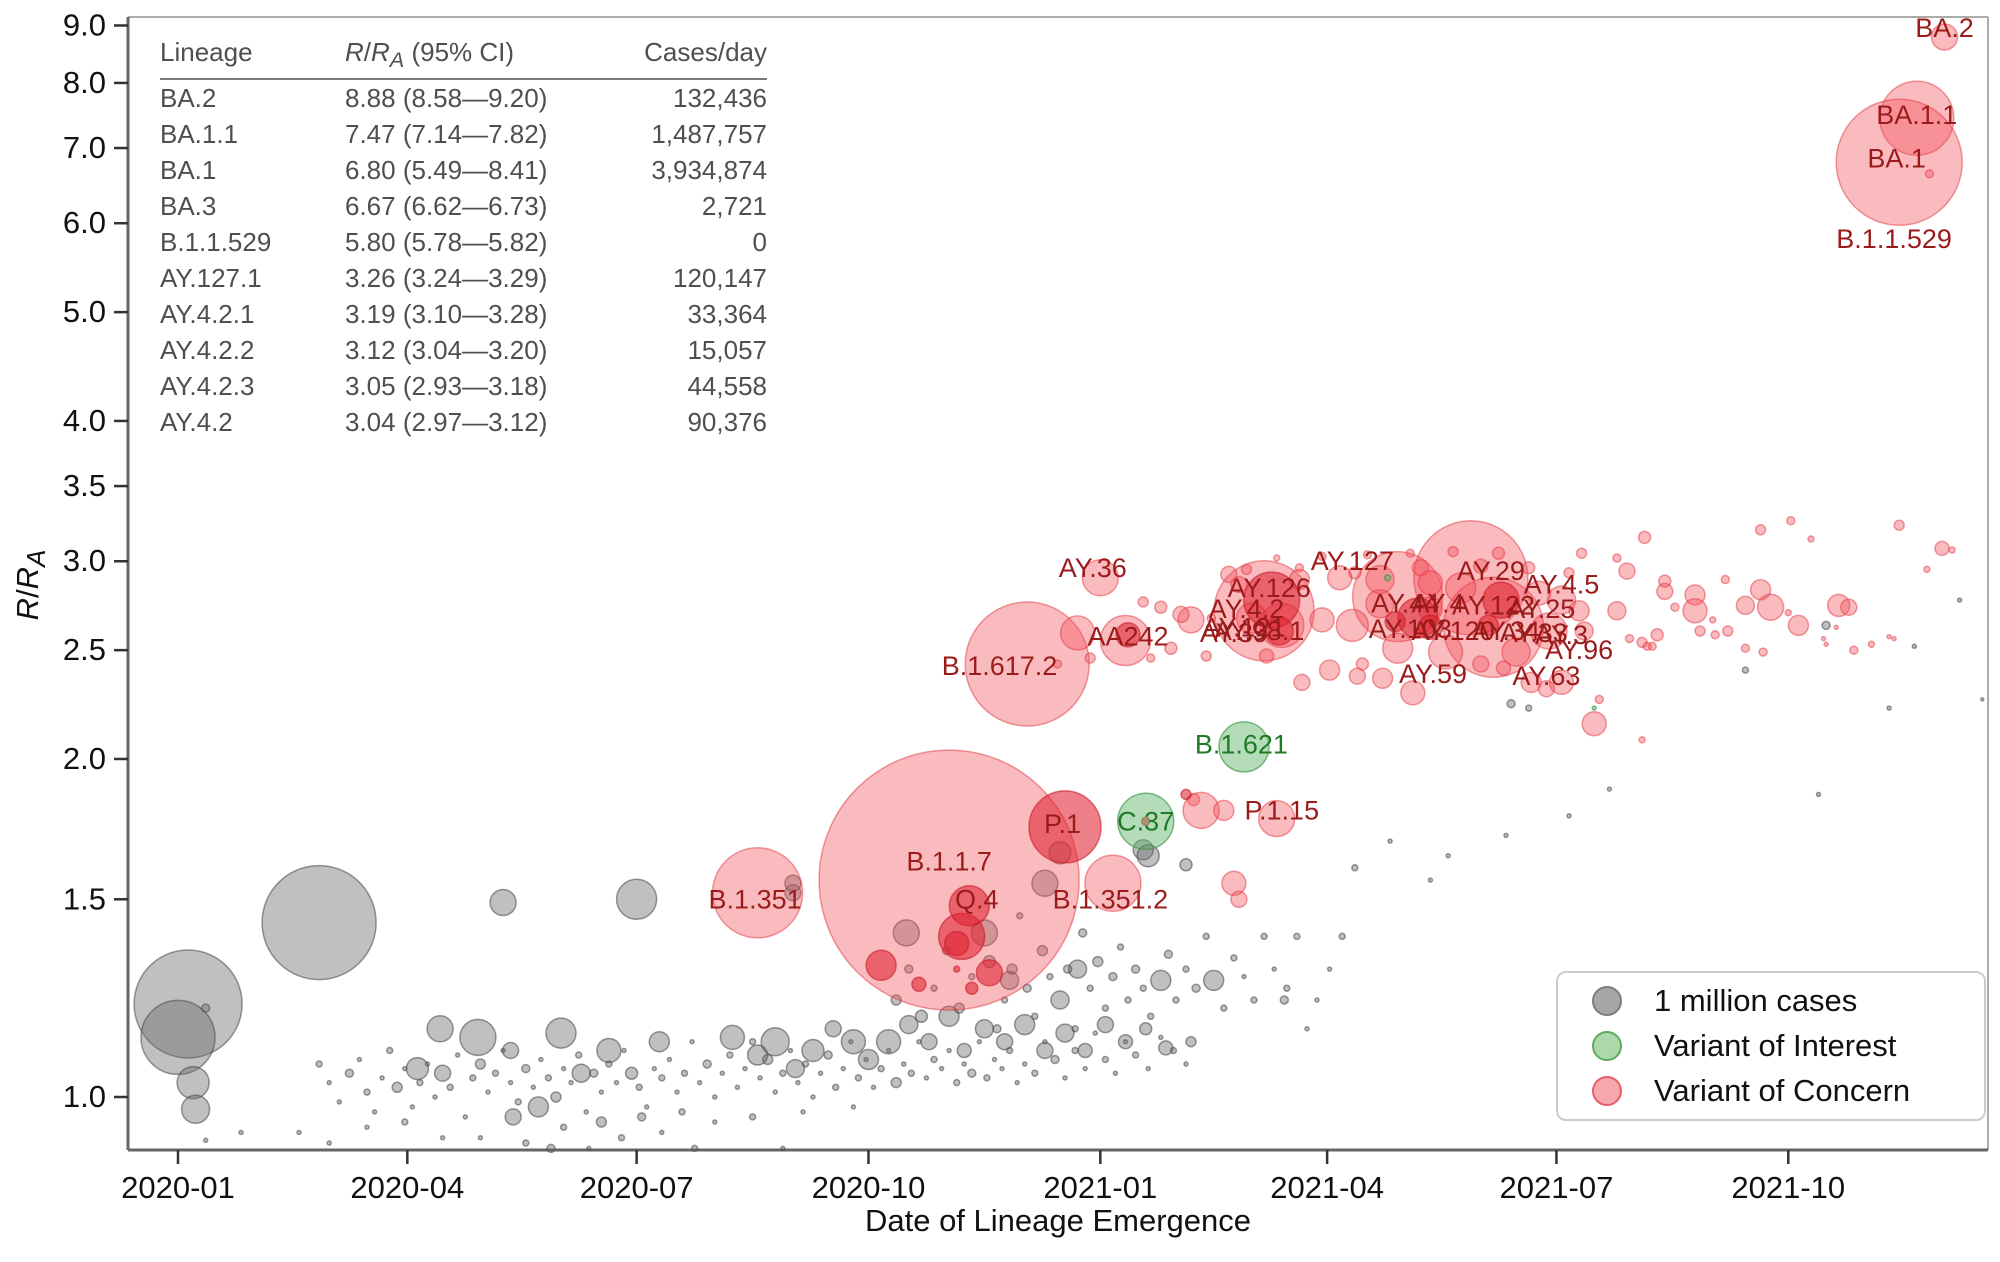 The image size is (2000, 1262). I want to click on lineage-label: B.1.351.2, so click(1111, 899).